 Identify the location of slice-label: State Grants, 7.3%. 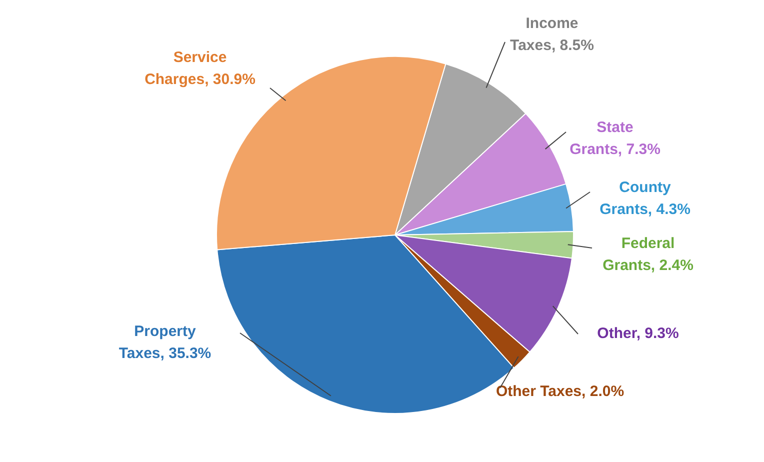
(615, 138).